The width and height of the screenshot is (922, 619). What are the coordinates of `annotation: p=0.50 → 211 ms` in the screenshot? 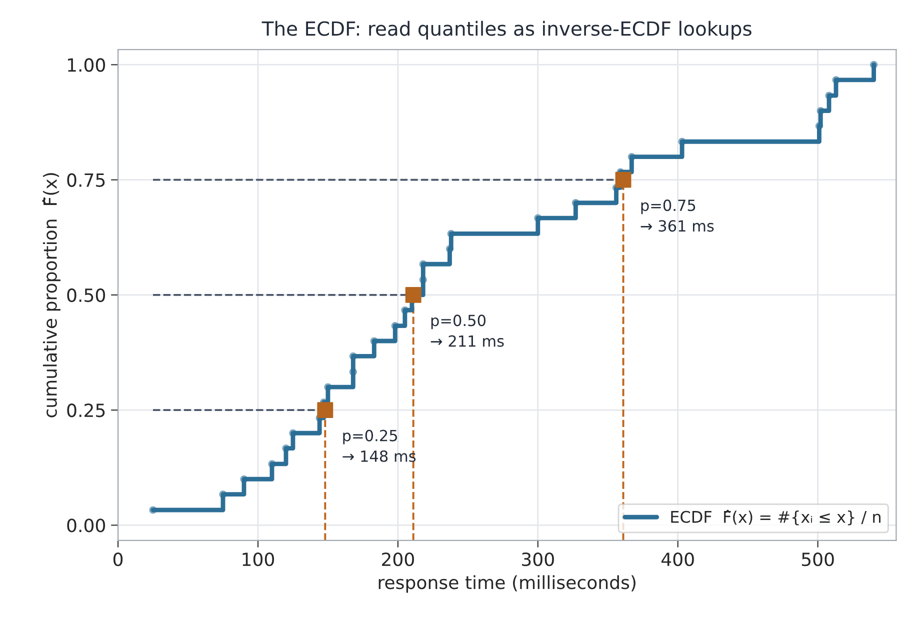 It's located at (467, 330).